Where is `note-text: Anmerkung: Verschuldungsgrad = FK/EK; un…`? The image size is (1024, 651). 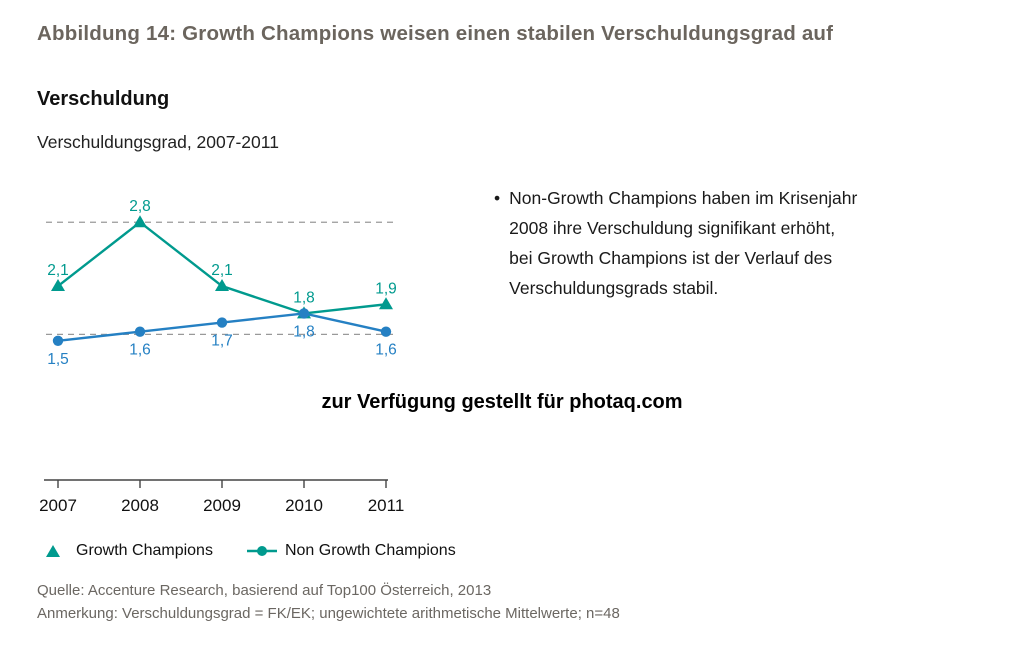
note-text: Anmerkung: Verschuldungsgrad = FK/EK; un… is located at coordinates (328, 613).